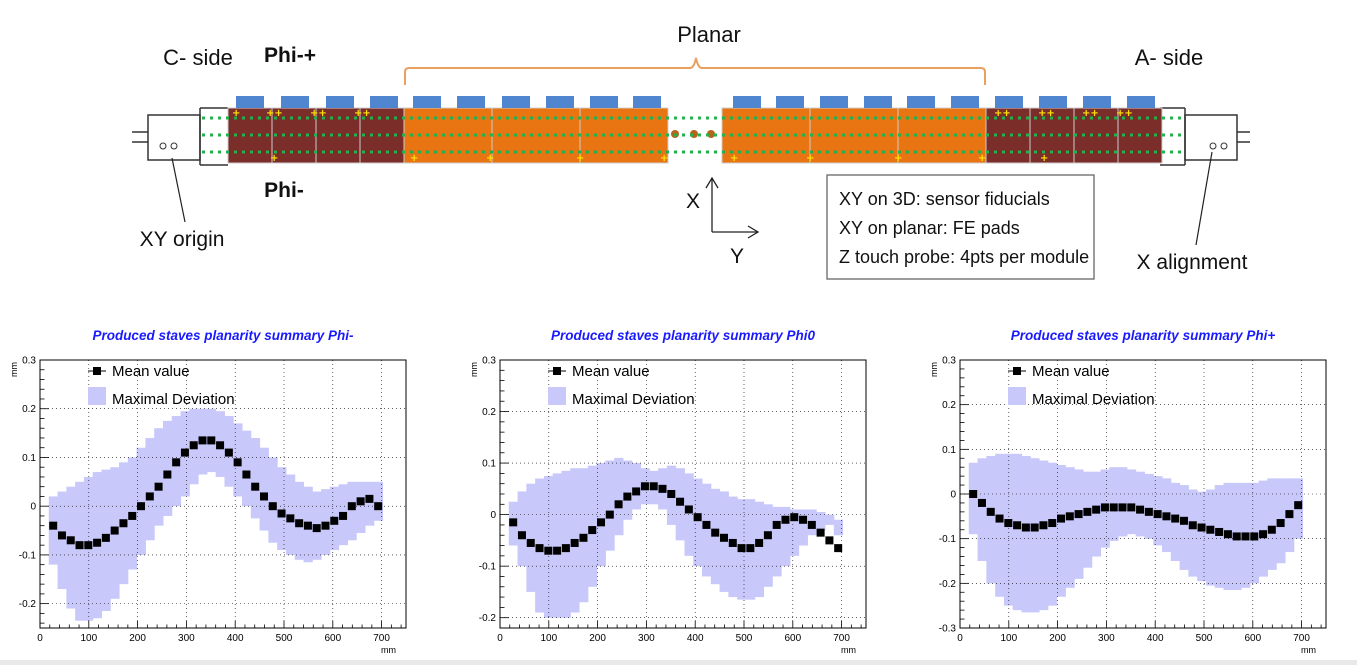 The image size is (1357, 665). Describe the element at coordinates (28, 555) in the screenshot. I see `y-tick-label: -0.1` at that location.